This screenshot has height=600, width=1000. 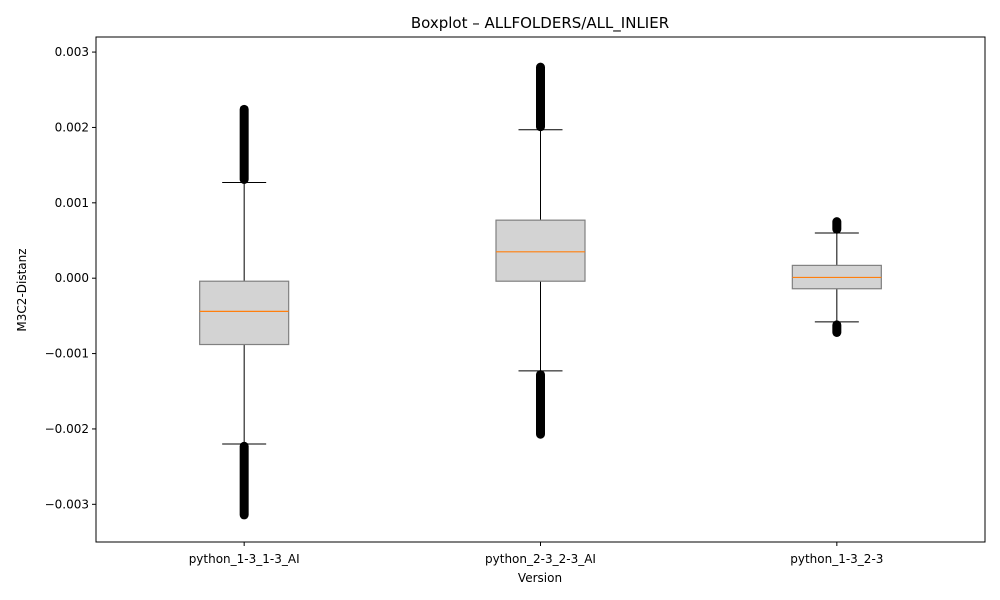 I want to click on y-tick-label: 0.000, so click(x=72, y=278).